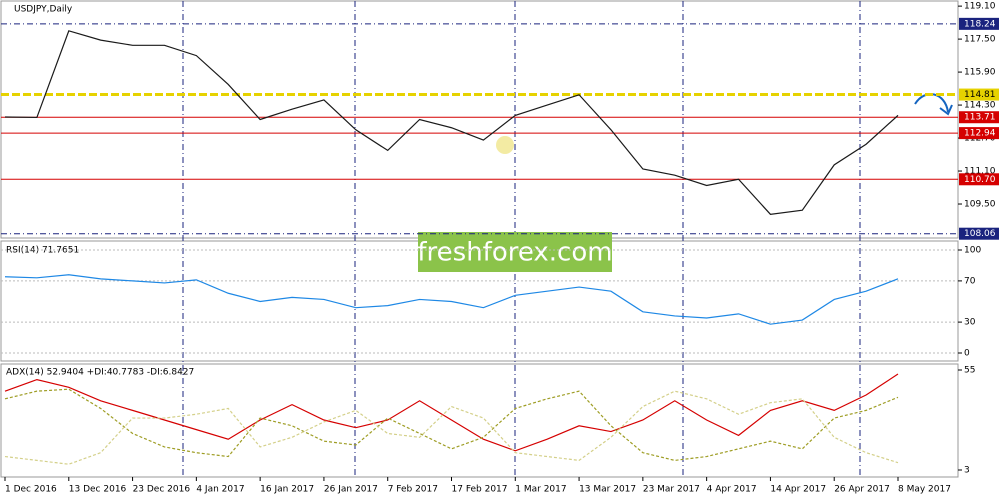 The width and height of the screenshot is (1000, 500). Describe the element at coordinates (798, 490) in the screenshot. I see `x-tick-label: 14 Apr 2017` at that location.